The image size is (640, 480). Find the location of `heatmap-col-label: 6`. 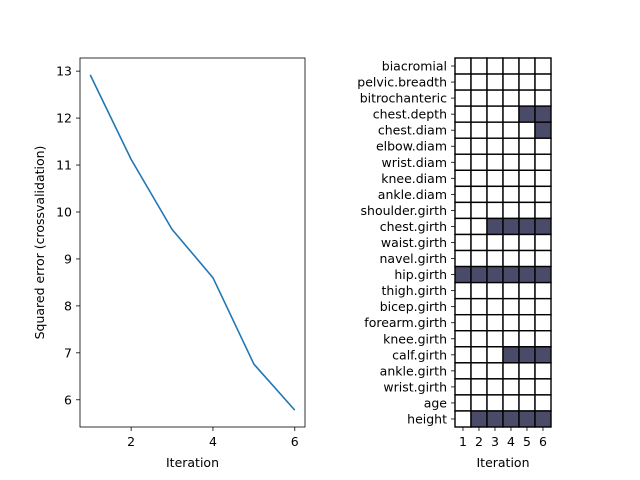

heatmap-col-label: 6 is located at coordinates (543, 441).